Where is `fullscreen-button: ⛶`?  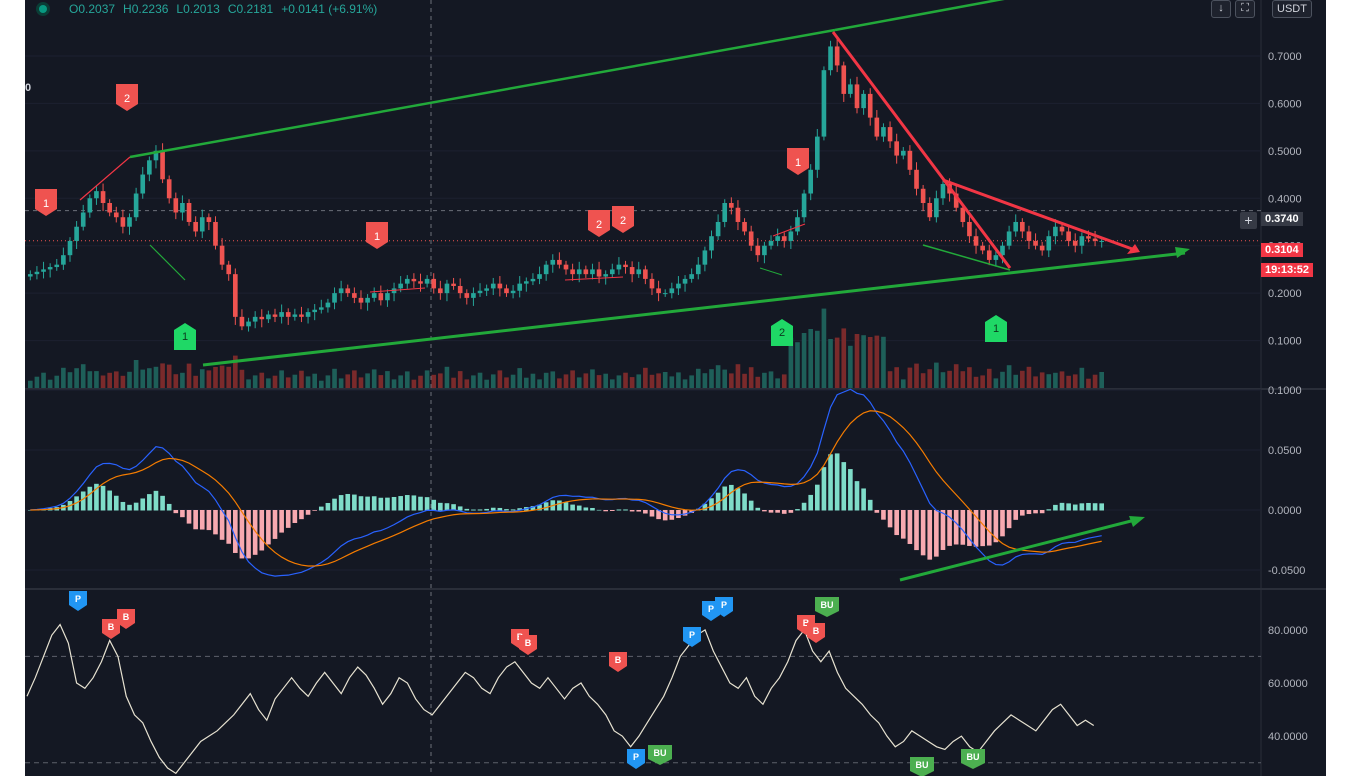
fullscreen-button: ⛶ is located at coordinates (1245, 9).